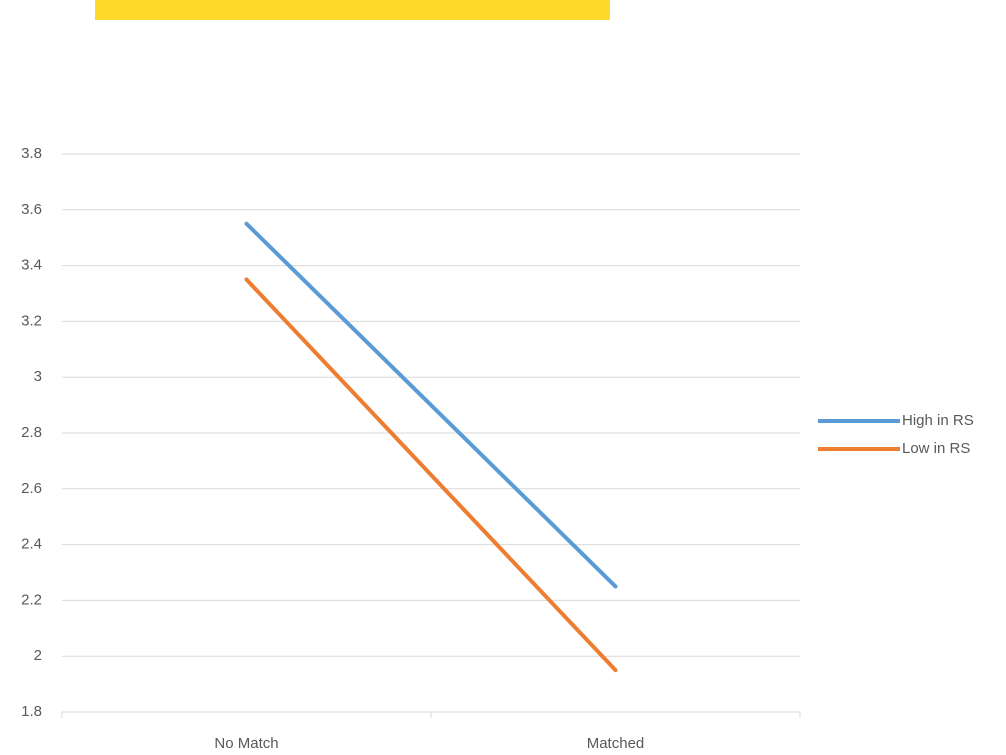 This screenshot has height=755, width=1006. Describe the element at coordinates (31, 432) in the screenshot. I see `y-tick-label: 2.8` at that location.